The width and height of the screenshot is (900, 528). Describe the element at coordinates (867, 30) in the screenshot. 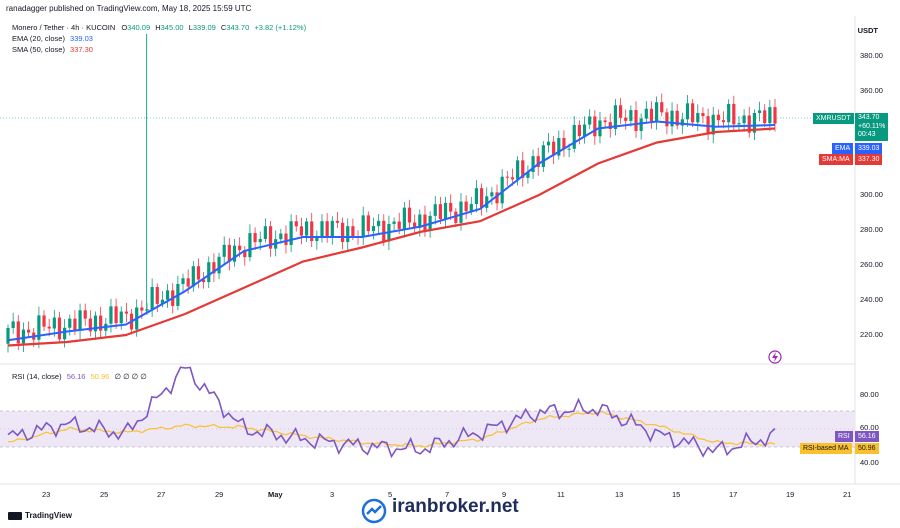

I see `price-axis-currency: USDT` at that location.